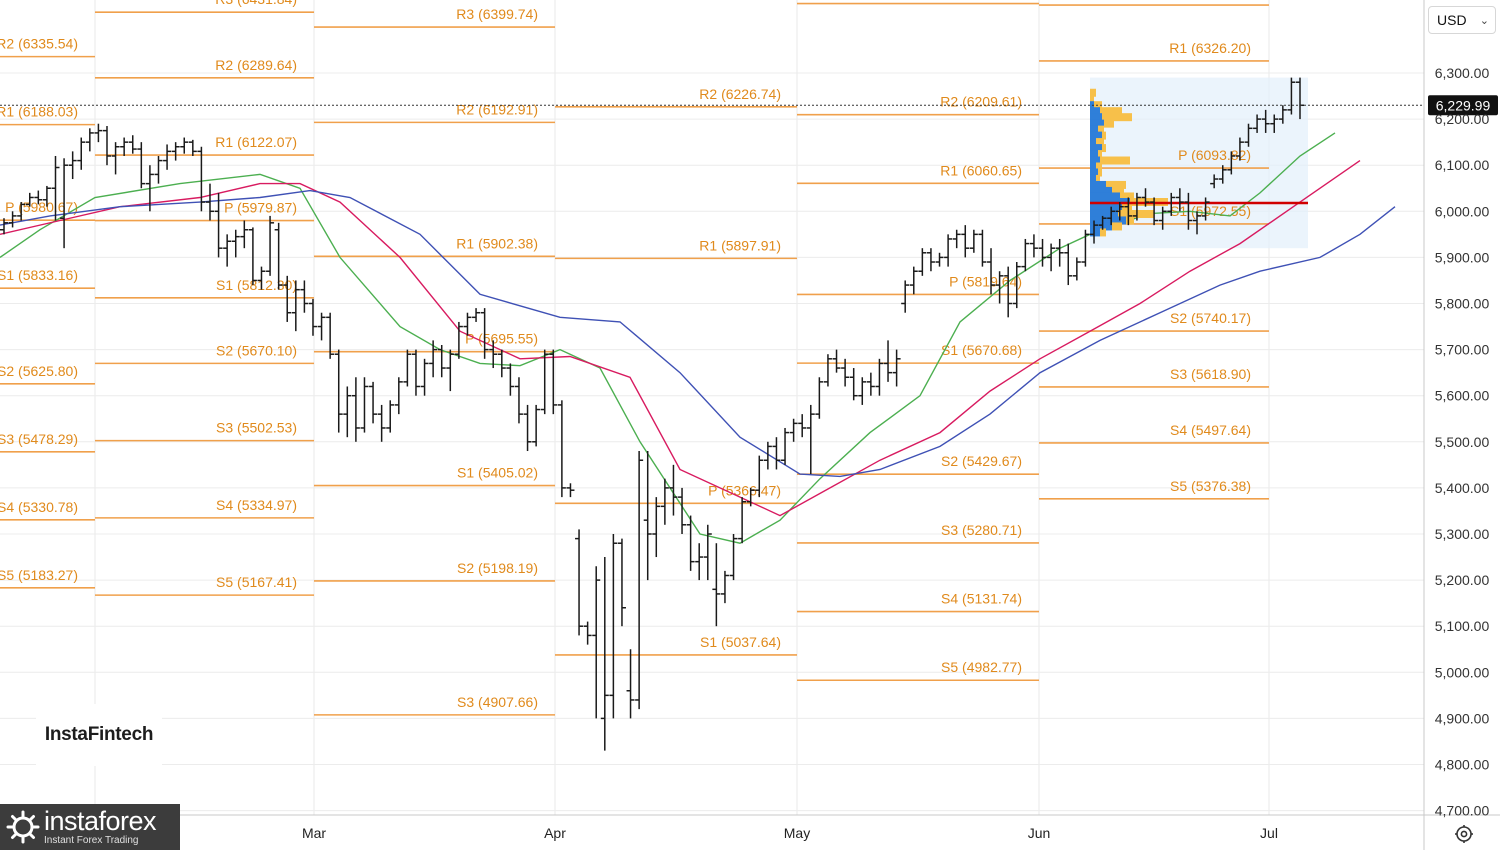 The height and width of the screenshot is (855, 1500). I want to click on pivot-label: R1 (6326.20), so click(1210, 48).